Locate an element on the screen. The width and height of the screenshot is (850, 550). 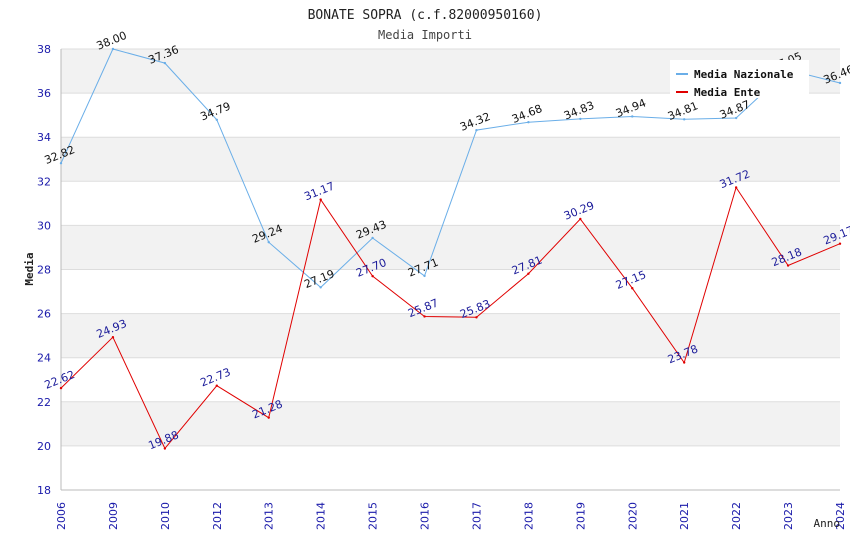
chart-title: BONATE SOPRA (c.f.82000950160) is located at coordinates (425, 15).